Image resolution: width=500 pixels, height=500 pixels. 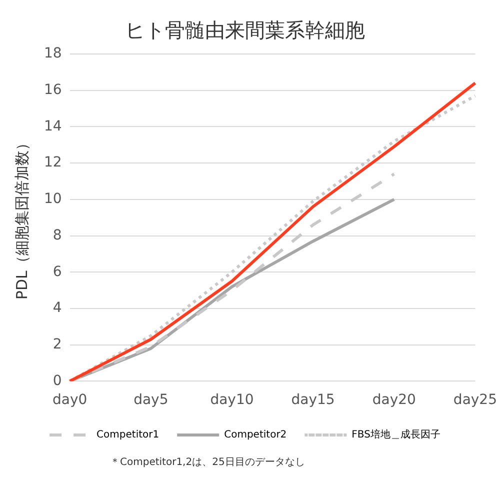 What do you see at coordinates (57, 380) in the screenshot?
I see `y-tick-label: 0` at bounding box center [57, 380].